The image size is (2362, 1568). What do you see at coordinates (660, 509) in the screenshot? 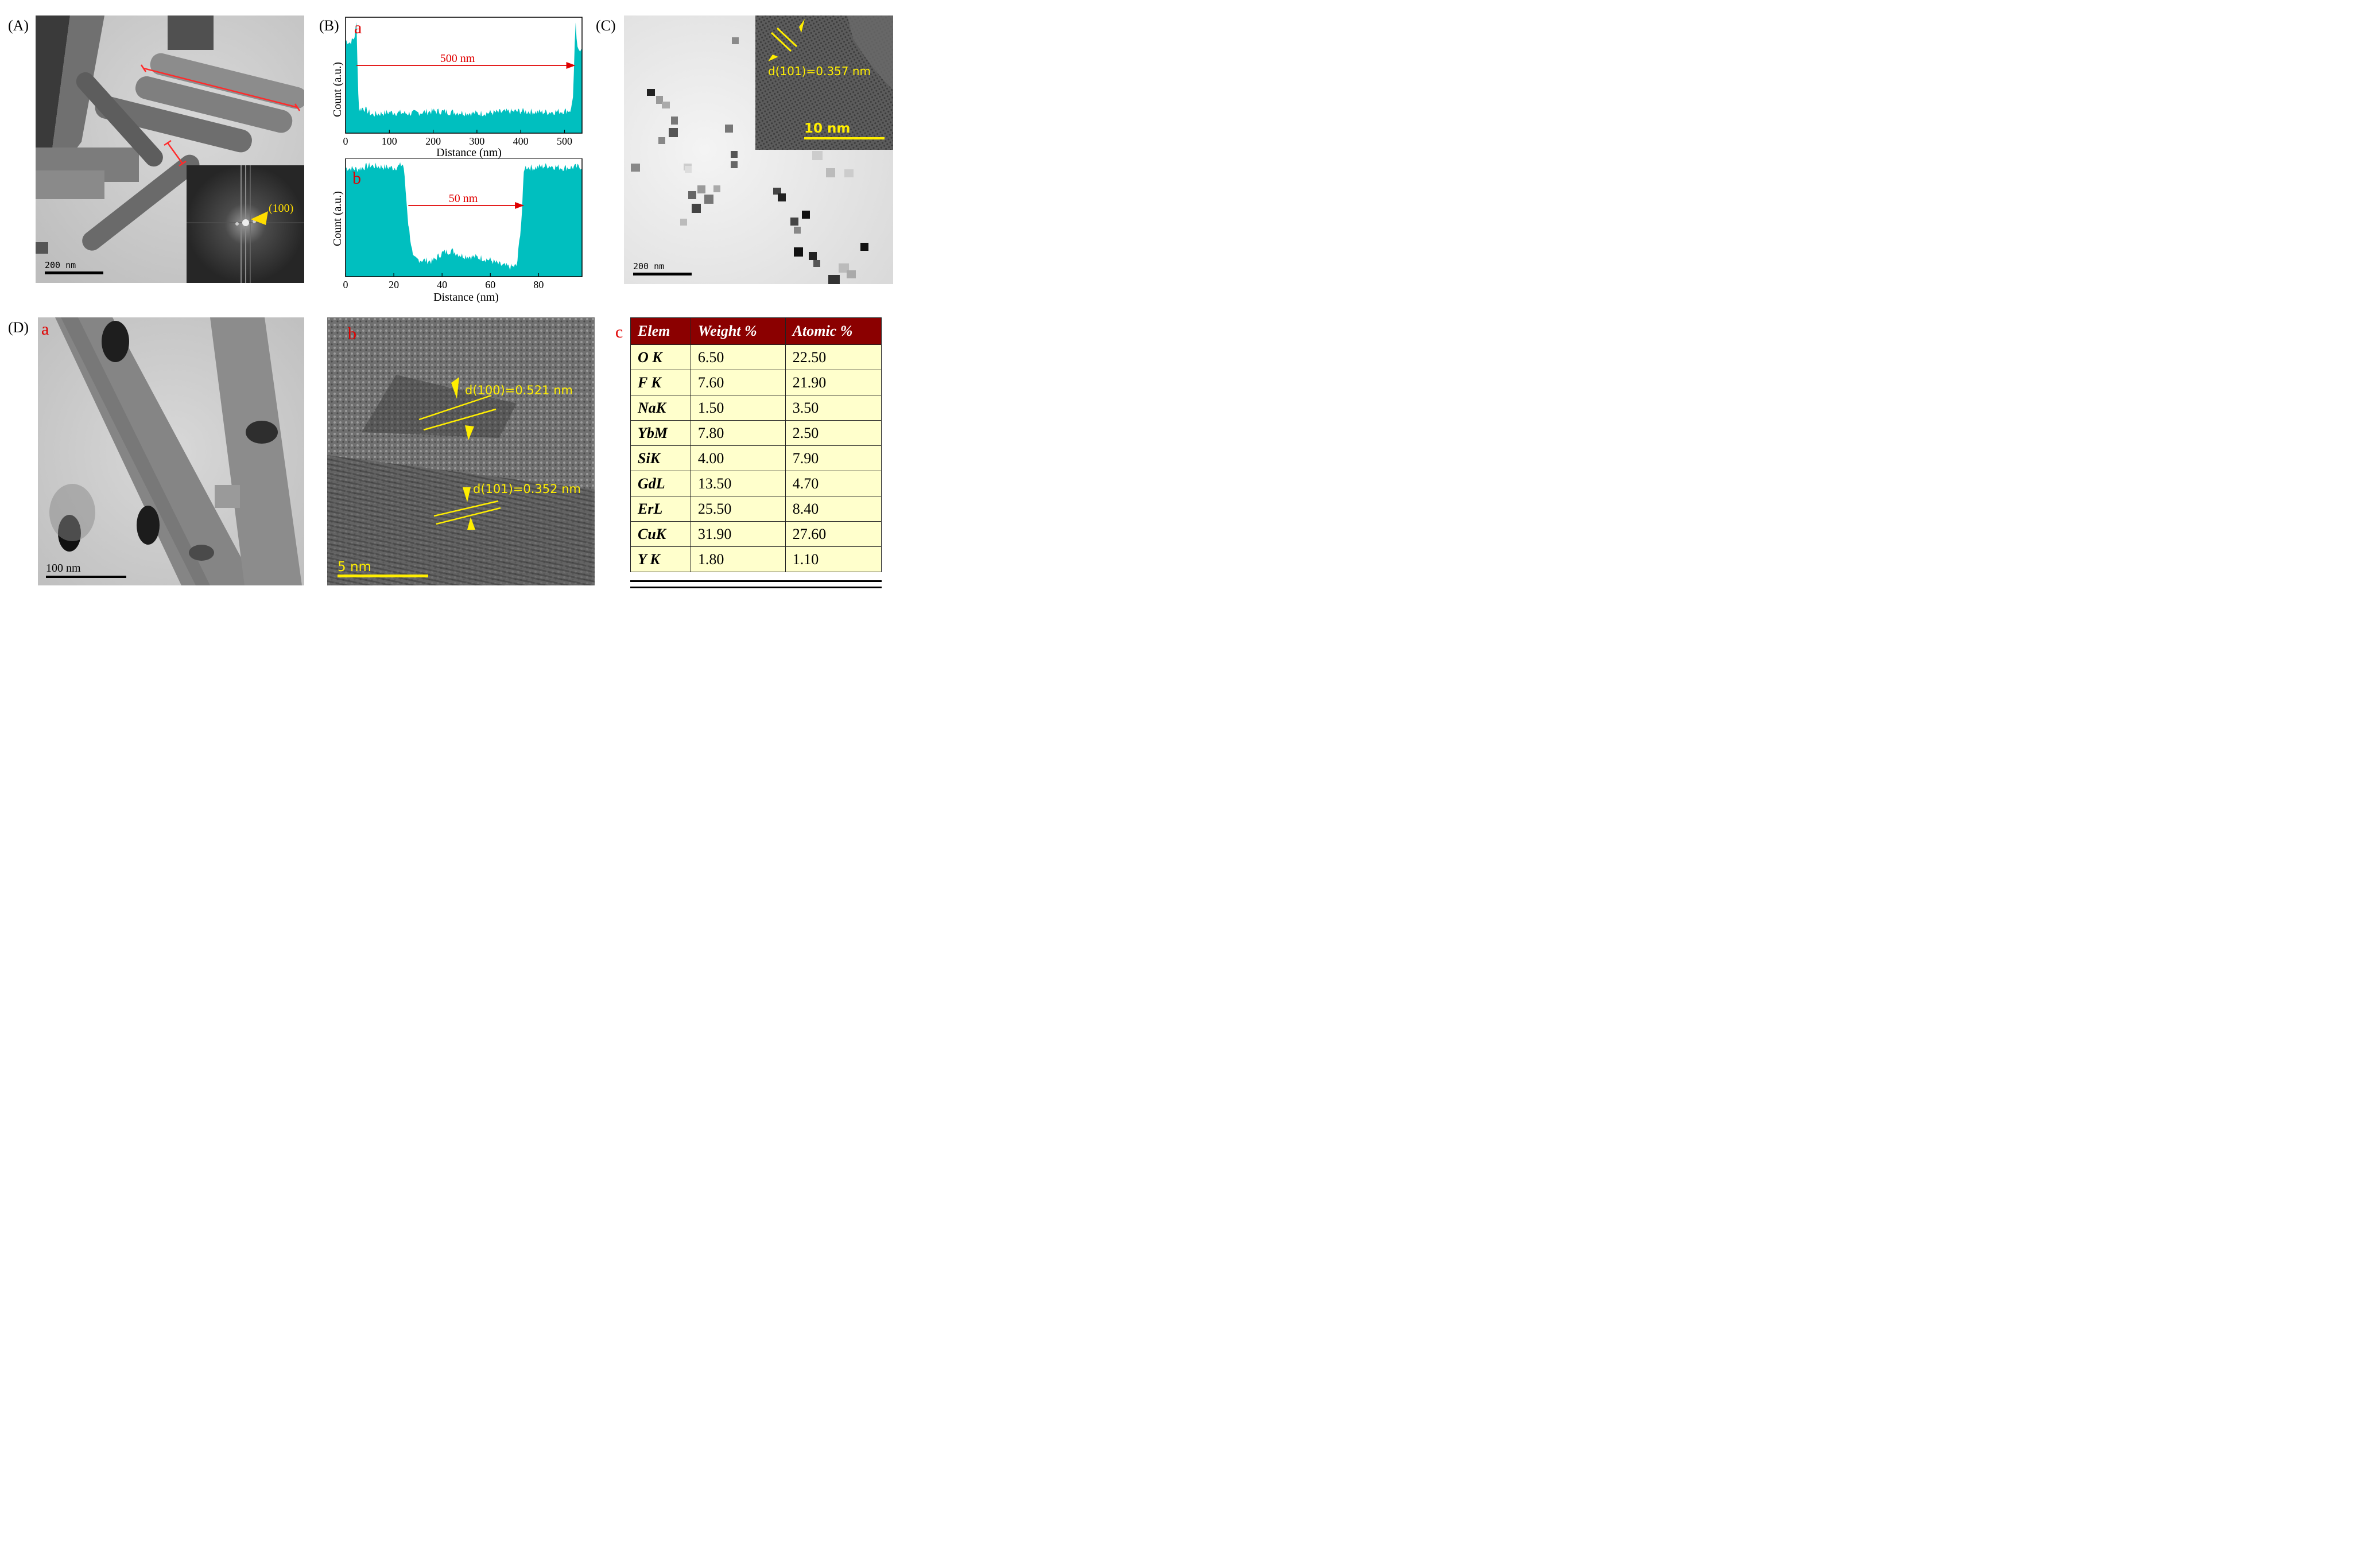
I see `edx-element: ErL` at bounding box center [660, 509].